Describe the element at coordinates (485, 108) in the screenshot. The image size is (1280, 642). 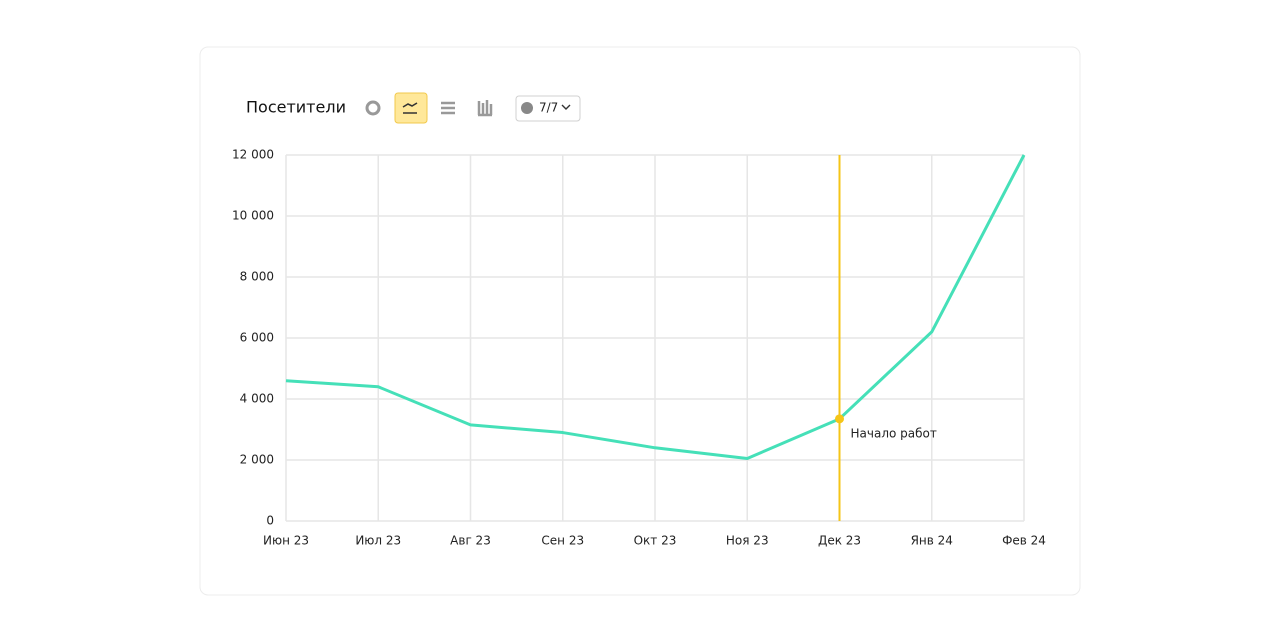
I see `bar-icon` at that location.